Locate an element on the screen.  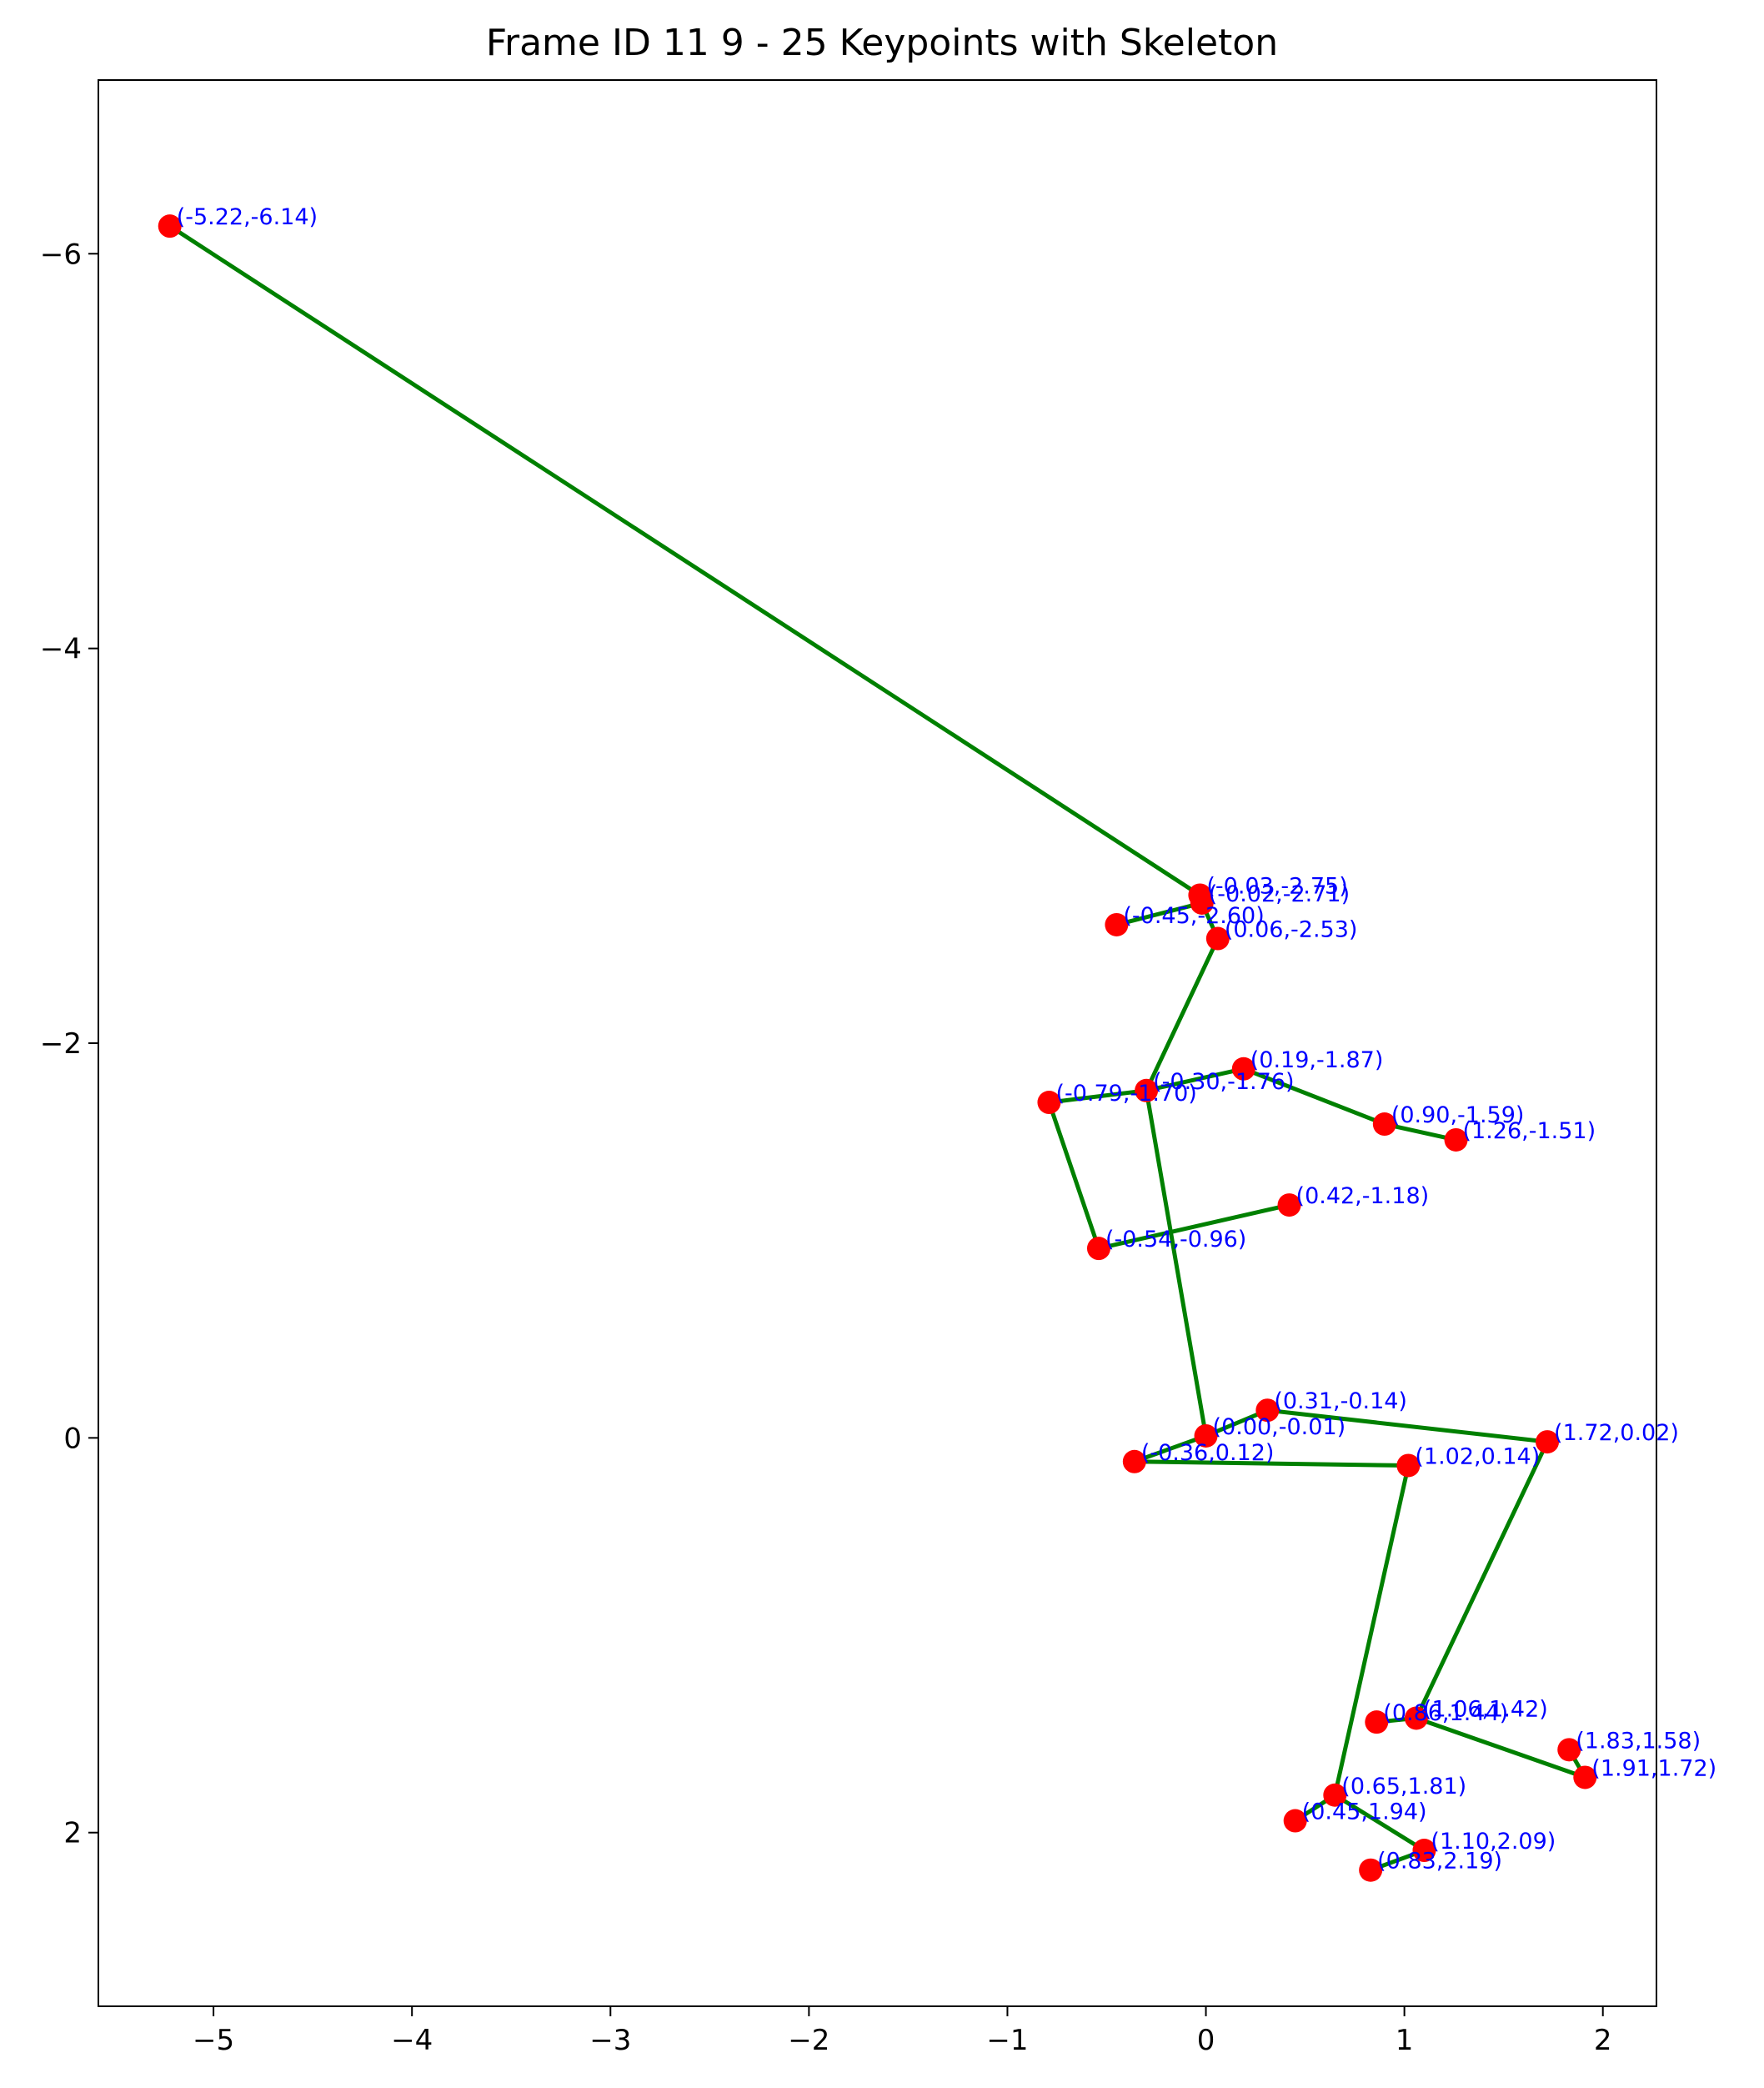
keypoint-label-21: (0.65,1.81) is located at coordinates (1403, 1786).